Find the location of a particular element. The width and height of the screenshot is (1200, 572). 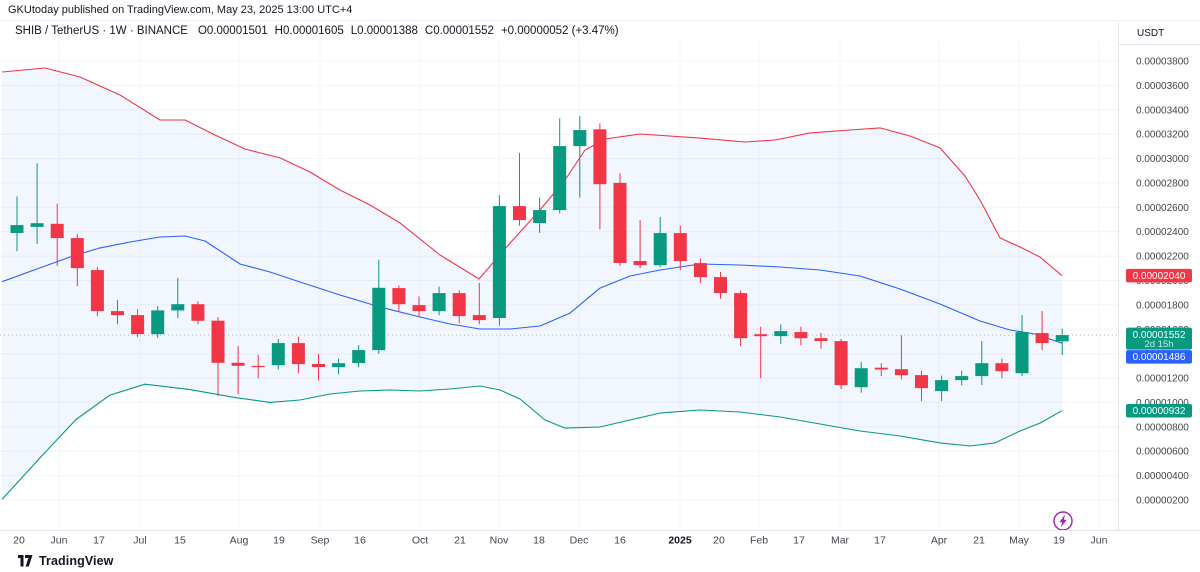

tradingview-logo-icon is located at coordinates (25, 561).